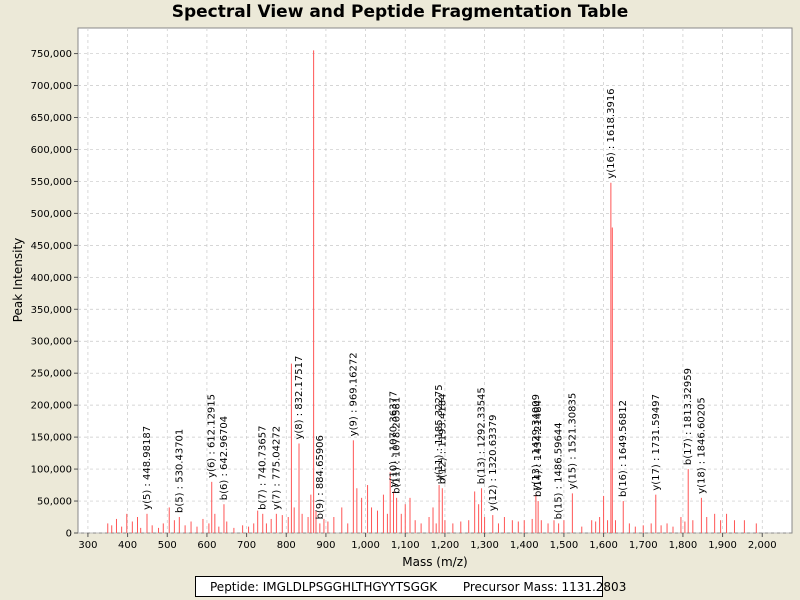 Image resolution: width=800 pixels, height=600 pixels. Describe the element at coordinates (51, 182) in the screenshot. I see `y-tick-label: 550,000` at that location.